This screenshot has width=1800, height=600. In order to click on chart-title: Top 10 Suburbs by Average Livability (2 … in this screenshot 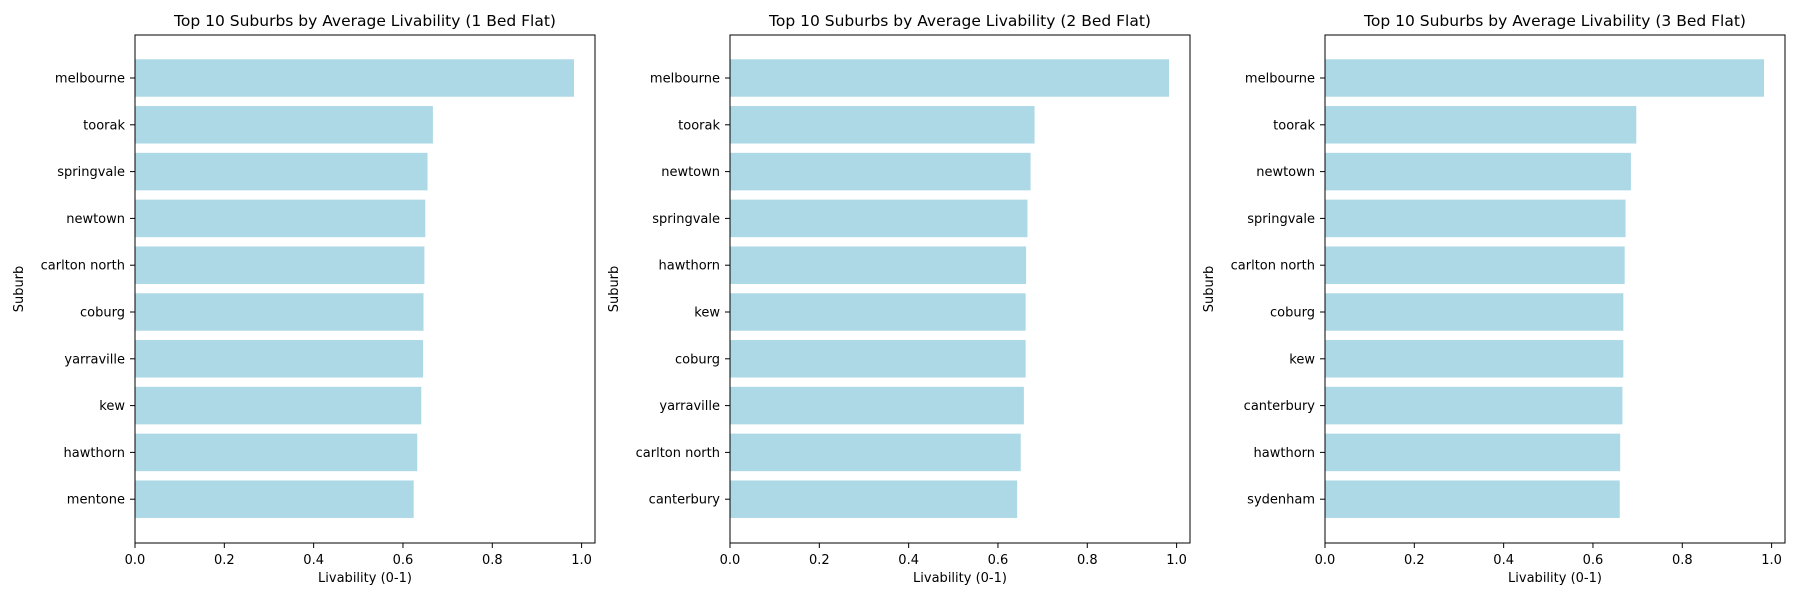, I will do `click(959, 21)`.